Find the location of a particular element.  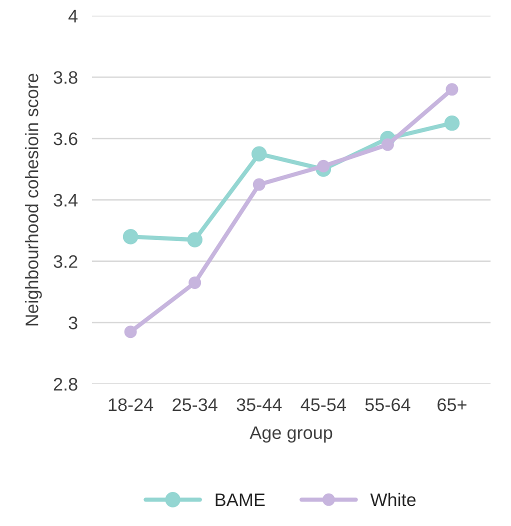

x-tick-label: 18-24 is located at coordinates (131, 405).